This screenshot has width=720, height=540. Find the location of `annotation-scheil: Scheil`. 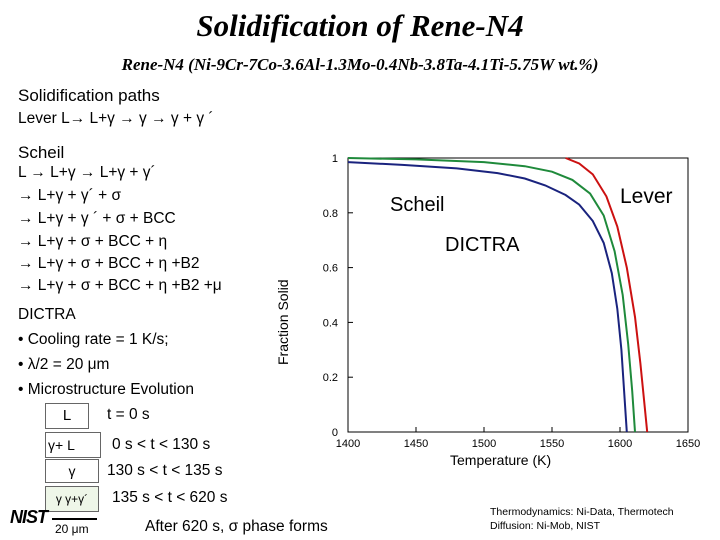

annotation-scheil: Scheil is located at coordinates (417, 205).